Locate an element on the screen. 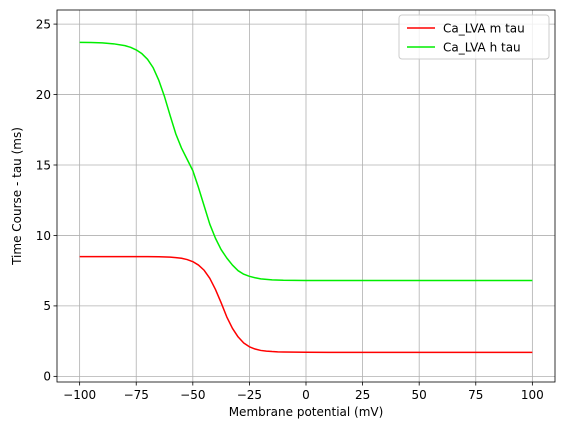 Image resolution: width=562 pixels, height=432 pixels. x-tick-label: 0 is located at coordinates (306, 395).